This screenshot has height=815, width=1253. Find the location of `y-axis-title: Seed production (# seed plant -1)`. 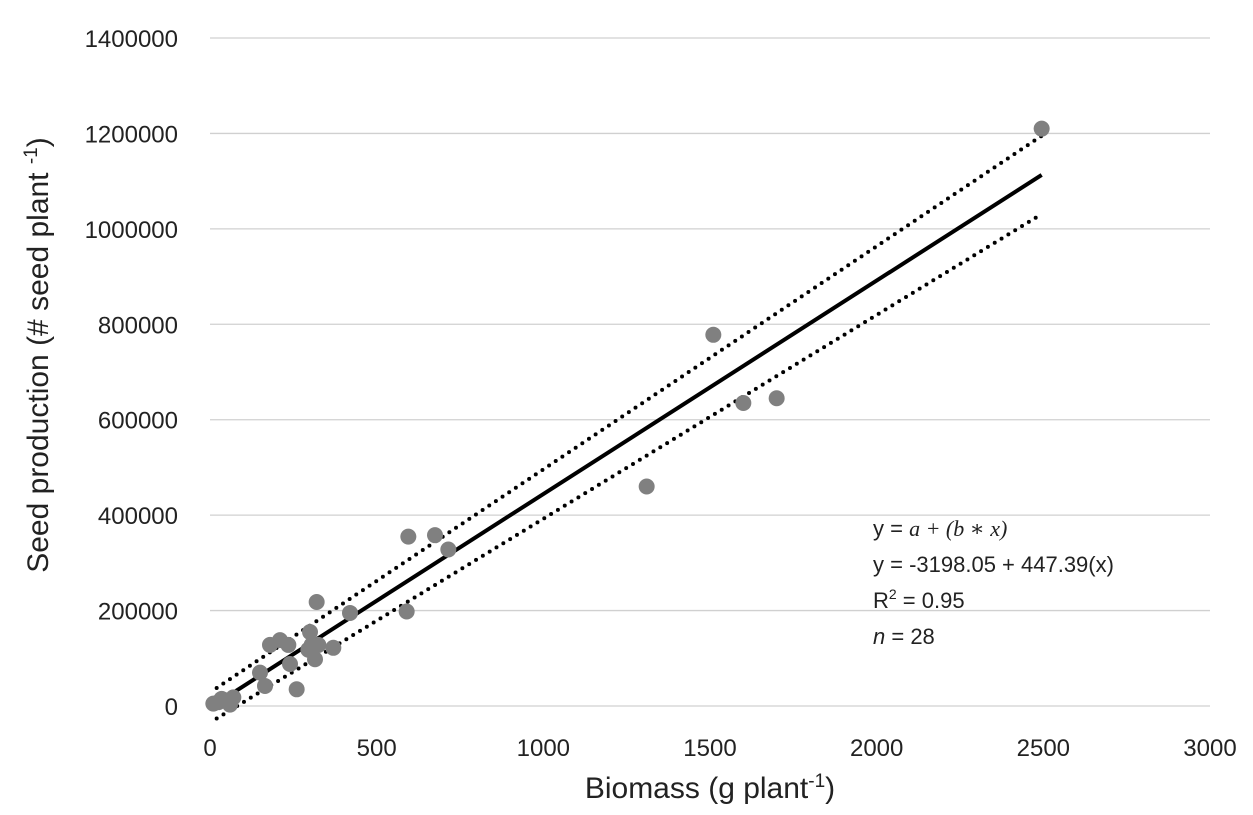

y-axis-title: Seed production (# seed plant -1) is located at coordinates (38, 355).